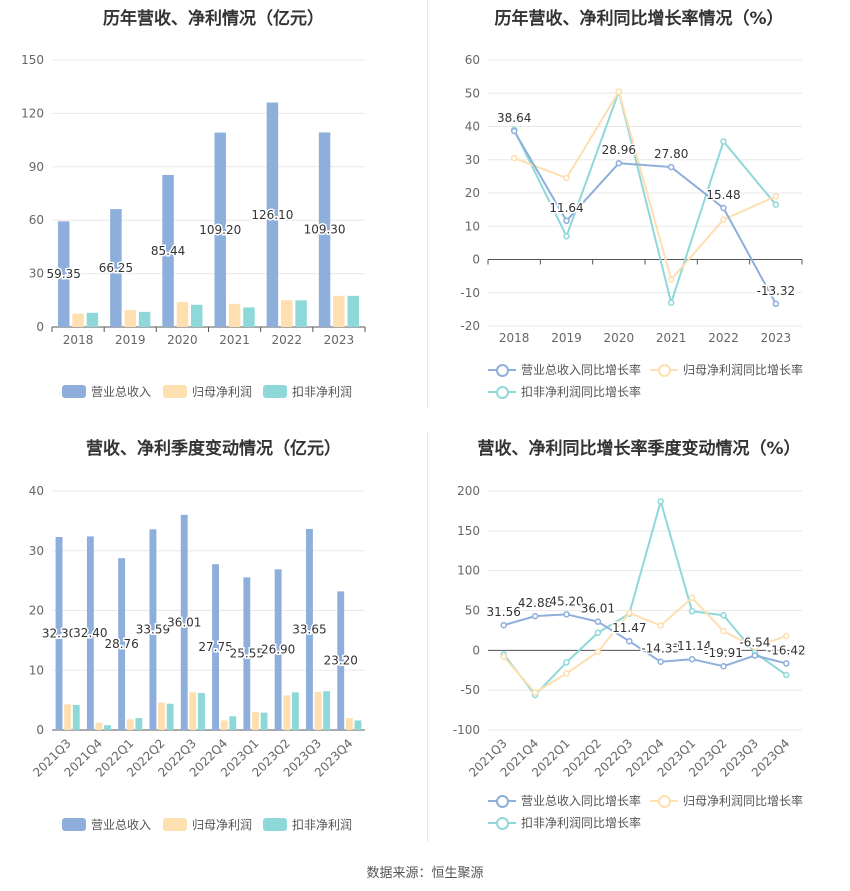 The image size is (850, 891). I want to click on revenue-data-label: 27.75, so click(215, 647).